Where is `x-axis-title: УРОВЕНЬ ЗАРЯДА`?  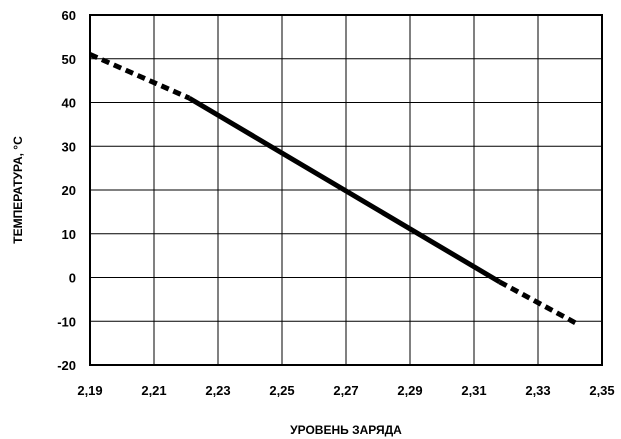
x-axis-title: УРОВЕНЬ ЗАРЯДА is located at coordinates (346, 430).